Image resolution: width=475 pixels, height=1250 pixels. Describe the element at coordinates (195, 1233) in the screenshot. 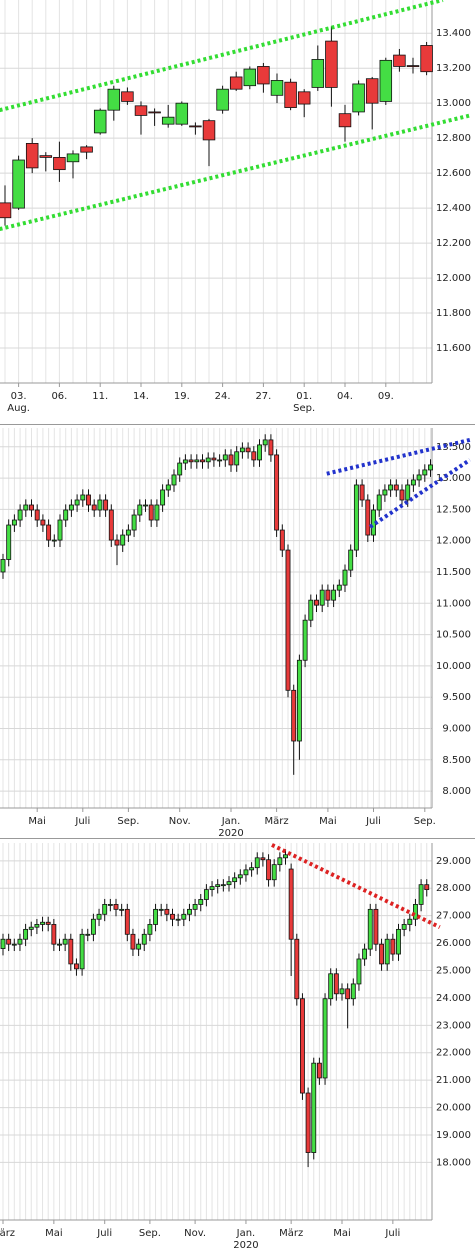

I see `x-tick-label: Nov.` at that location.